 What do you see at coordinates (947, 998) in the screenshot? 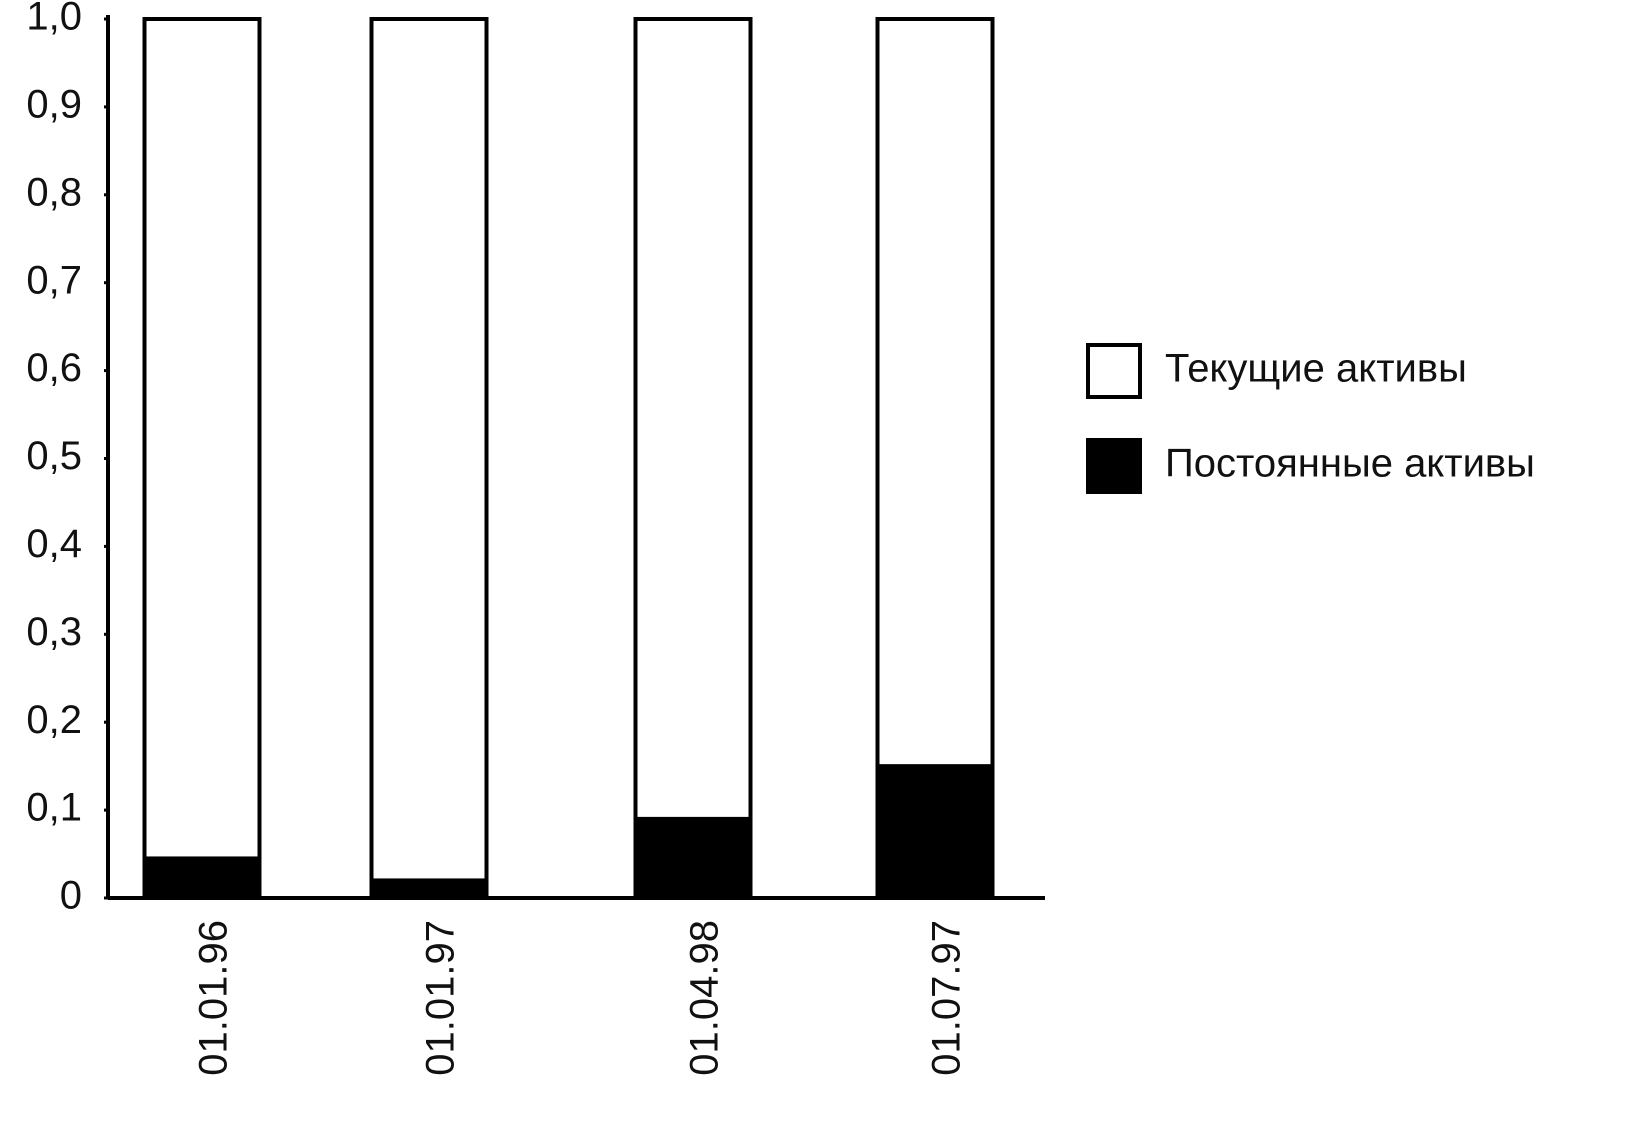
I see `x-tick-label: 01.07.97` at bounding box center [947, 998].